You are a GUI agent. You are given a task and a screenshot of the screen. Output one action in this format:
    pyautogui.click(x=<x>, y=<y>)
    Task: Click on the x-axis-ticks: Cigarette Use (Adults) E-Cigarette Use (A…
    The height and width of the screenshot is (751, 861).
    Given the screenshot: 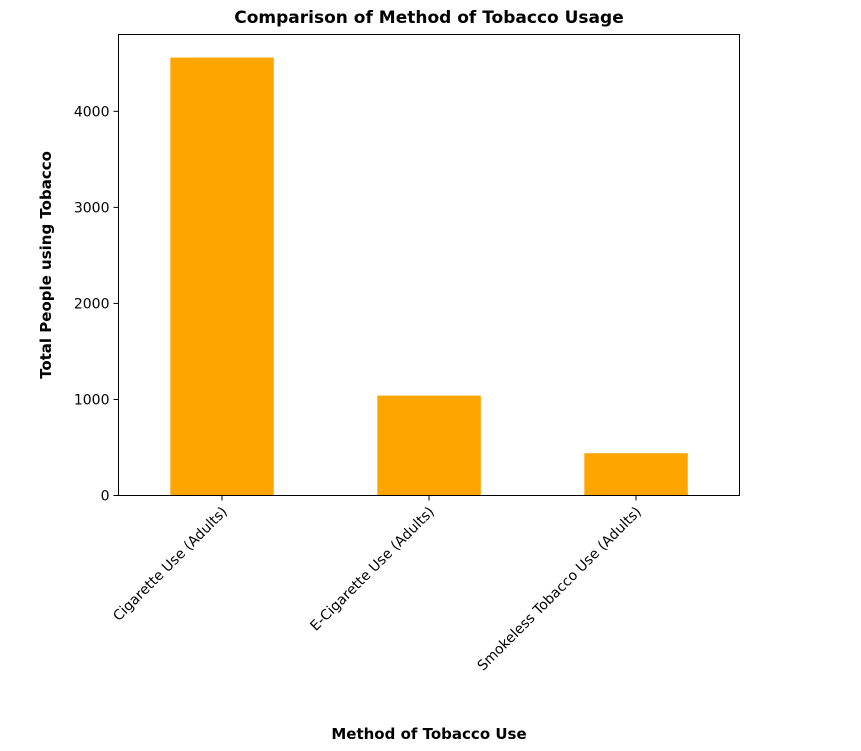 What is the action you would take?
    pyautogui.click(x=377, y=584)
    